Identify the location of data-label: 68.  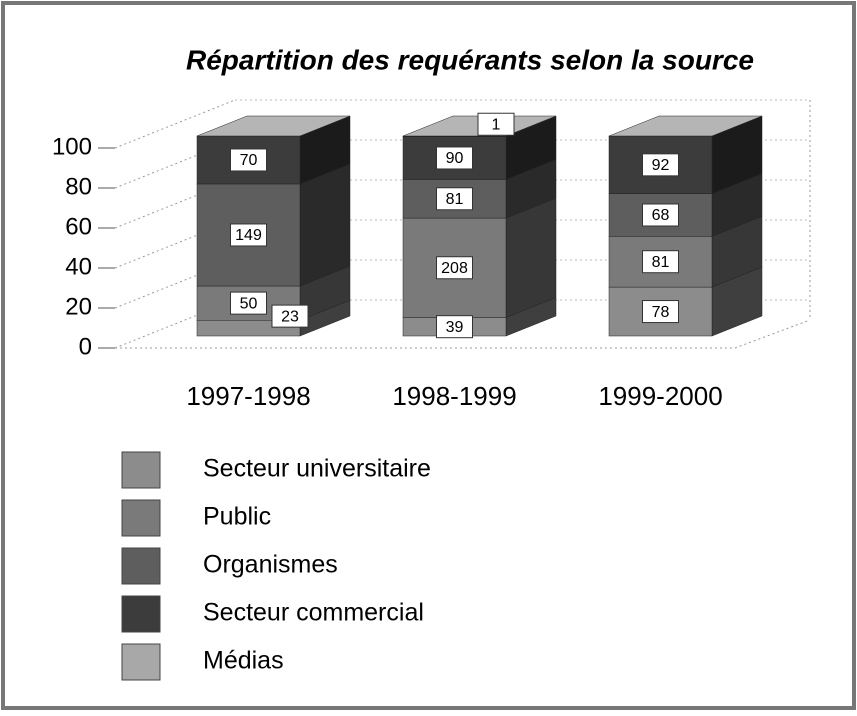
(661, 215).